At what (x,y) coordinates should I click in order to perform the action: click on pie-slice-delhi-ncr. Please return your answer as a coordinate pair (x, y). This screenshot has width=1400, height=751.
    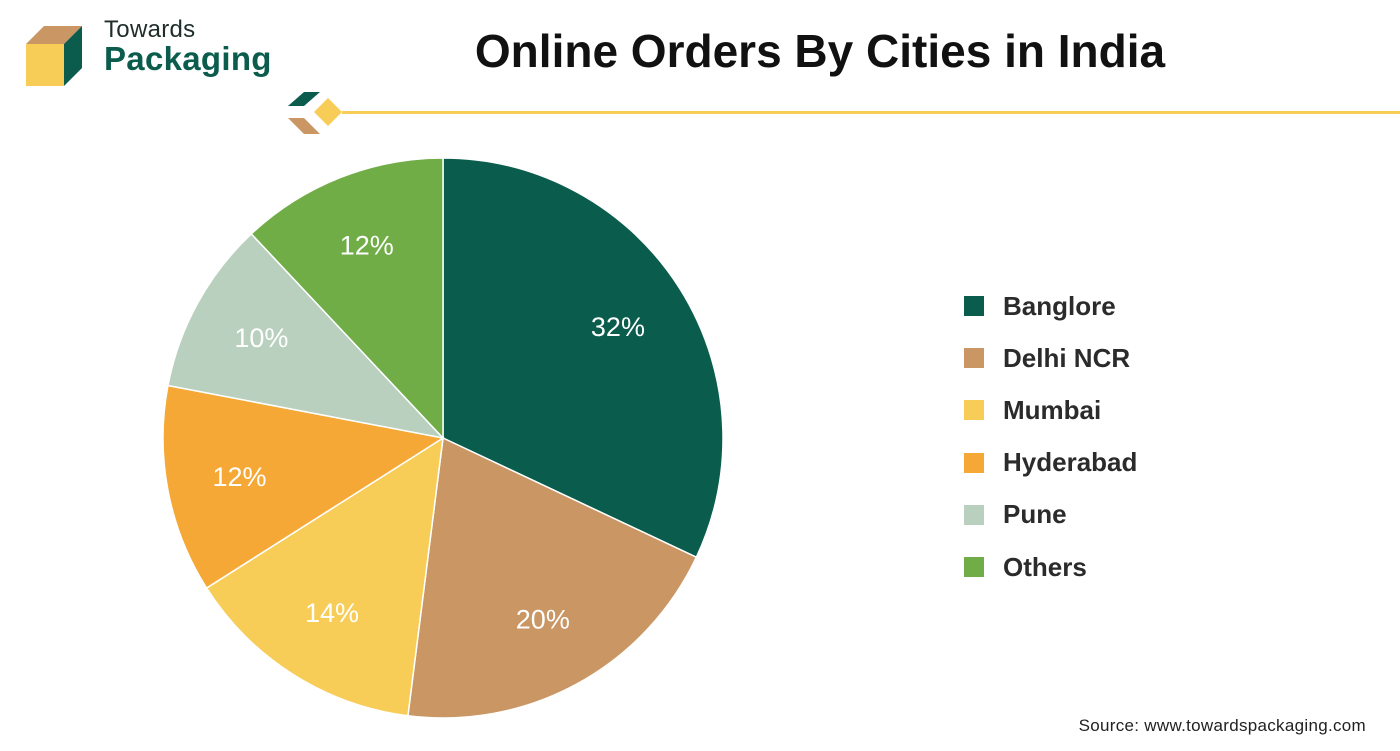
    Looking at the image, I should click on (552, 577).